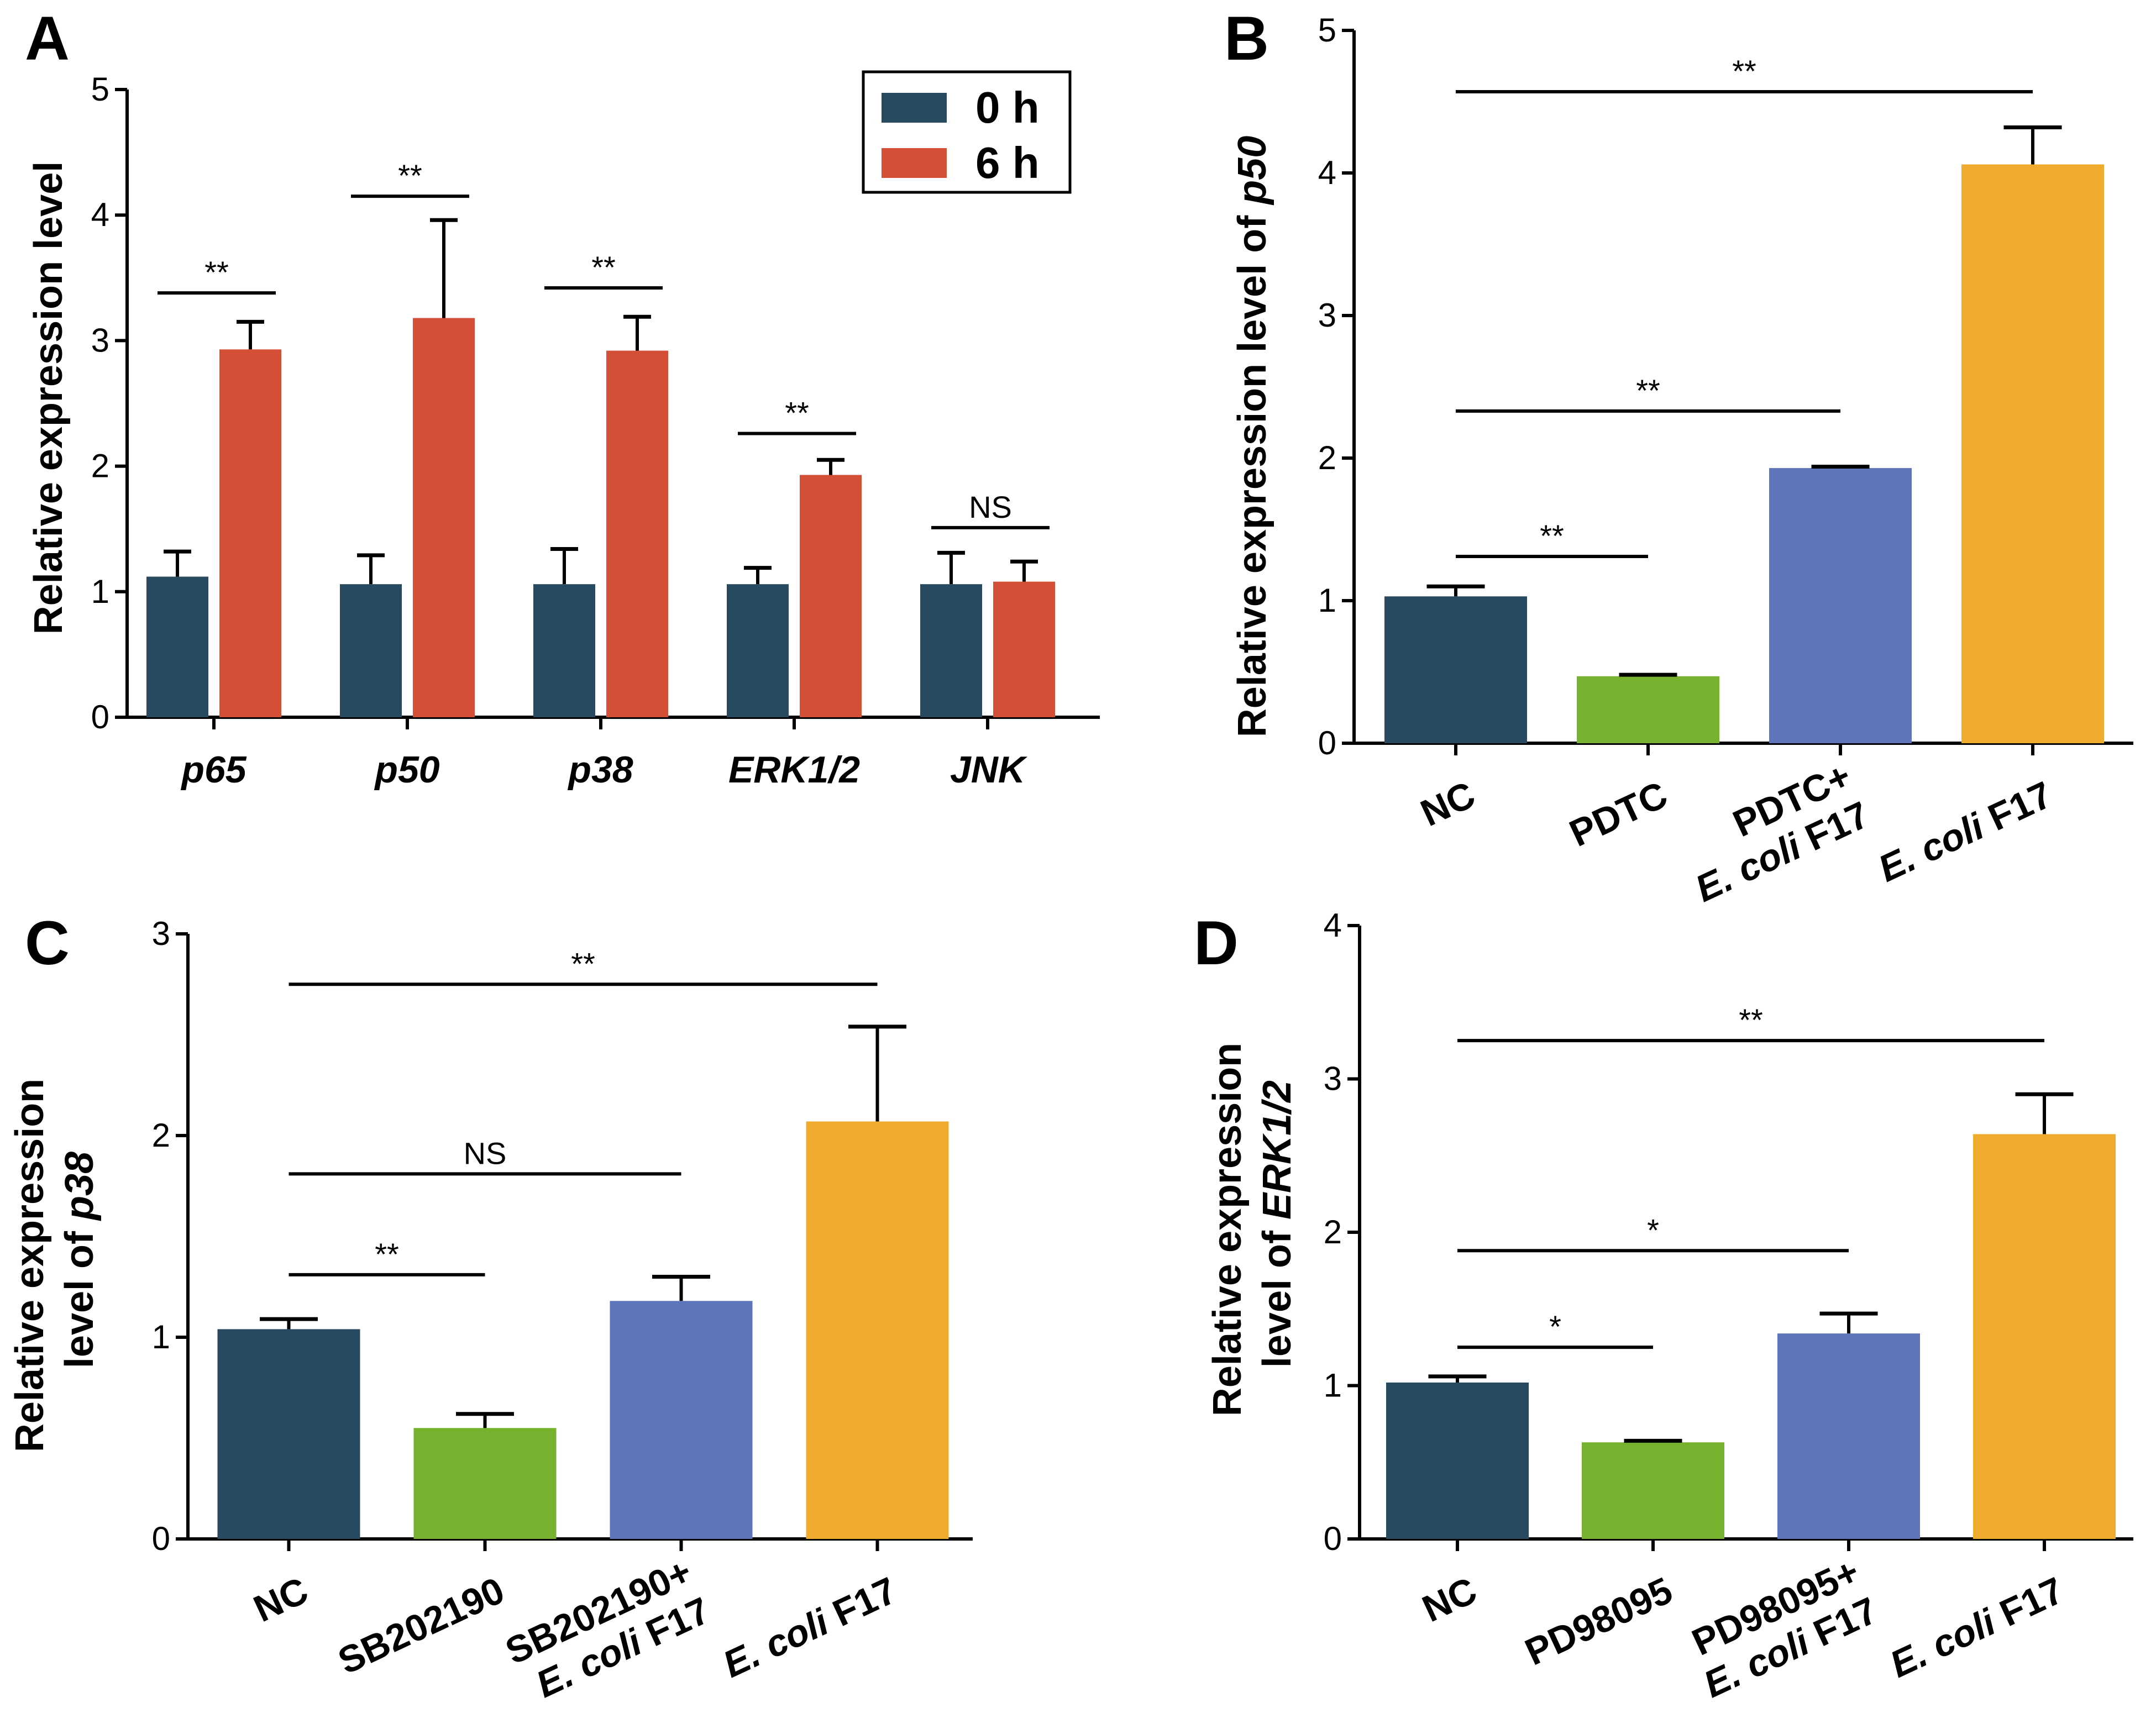 This screenshot has width=2156, height=1713. I want to click on panel-c-x-tick-label: SB202190+E. coli F17, so click(607, 1631).